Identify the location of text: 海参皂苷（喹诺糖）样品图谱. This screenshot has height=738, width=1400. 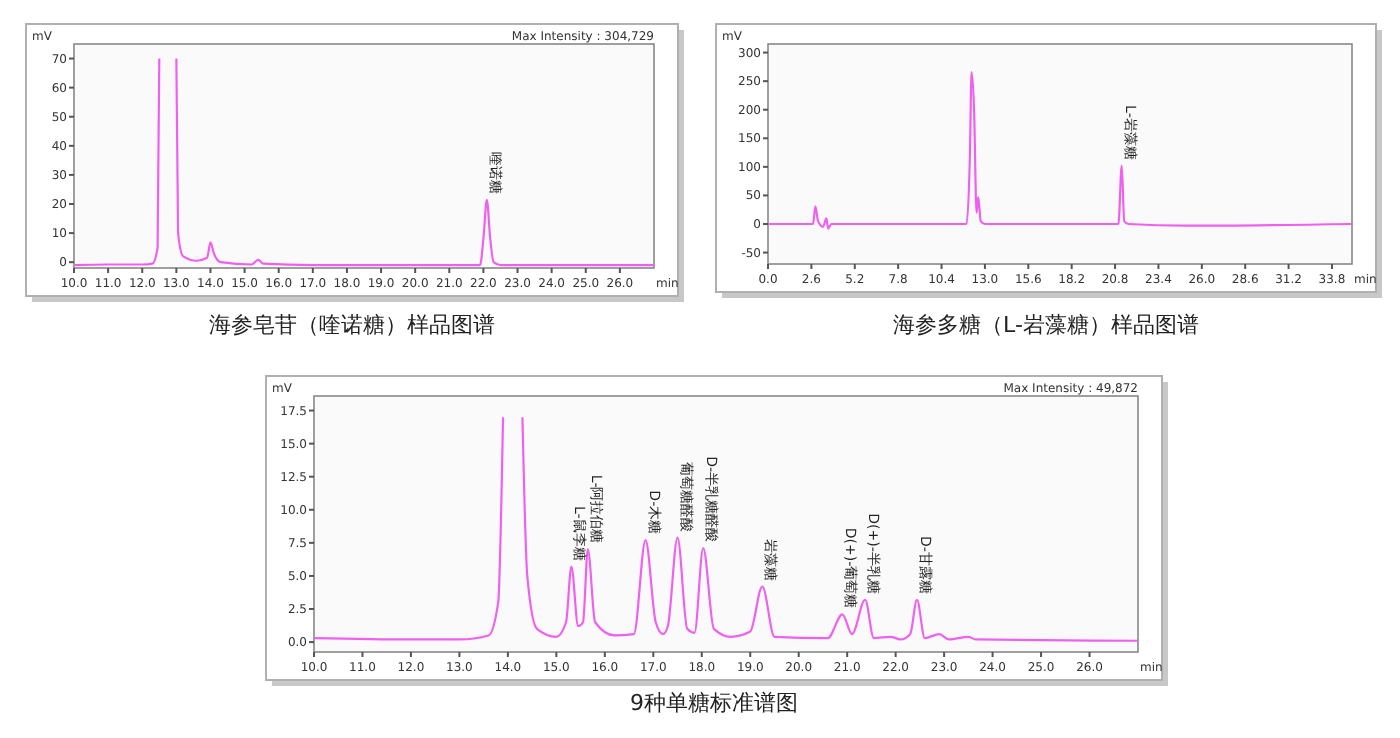
(352, 325).